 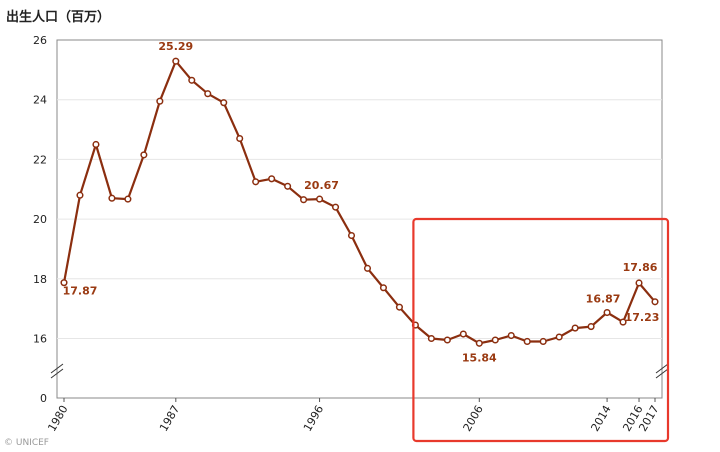 I want to click on x-tick-label: 1980, so click(x=57, y=418).